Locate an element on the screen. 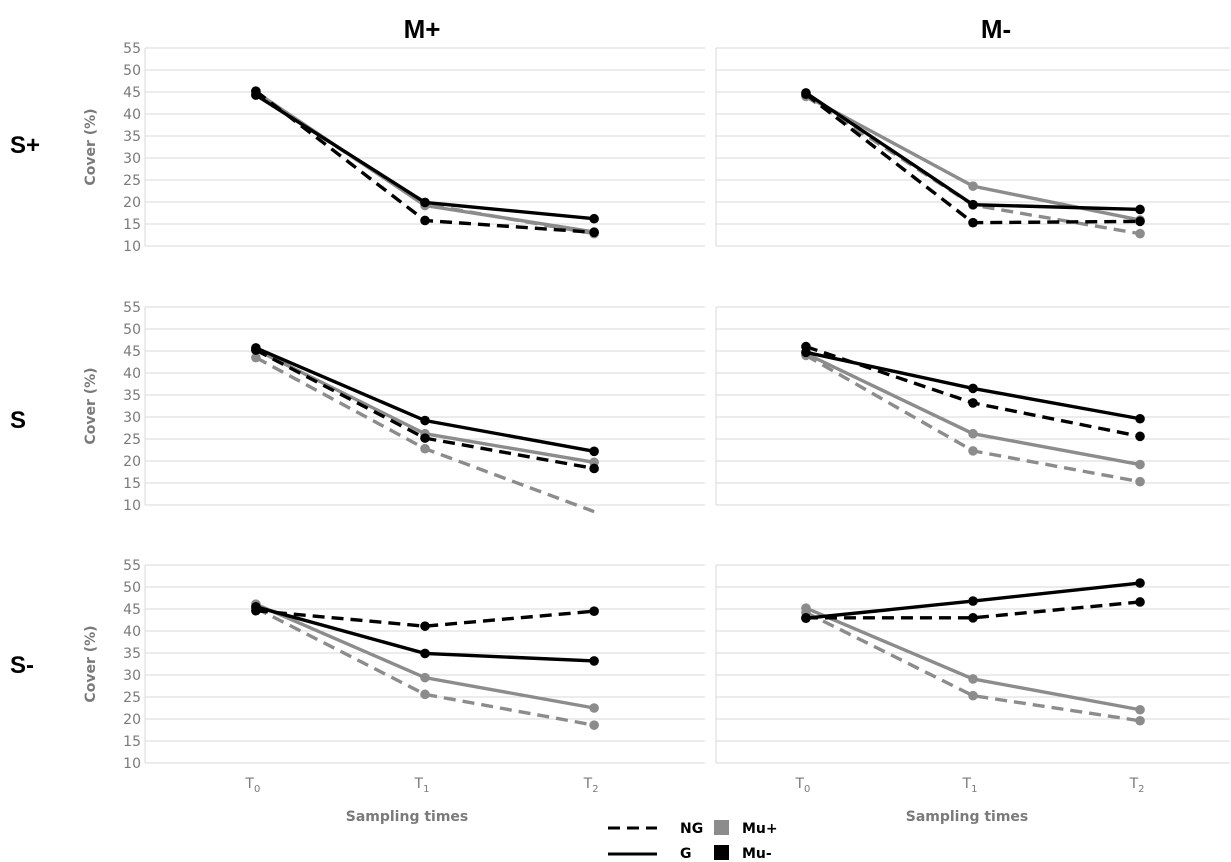  panel-s-plus-m-minus is located at coordinates (972, 147).